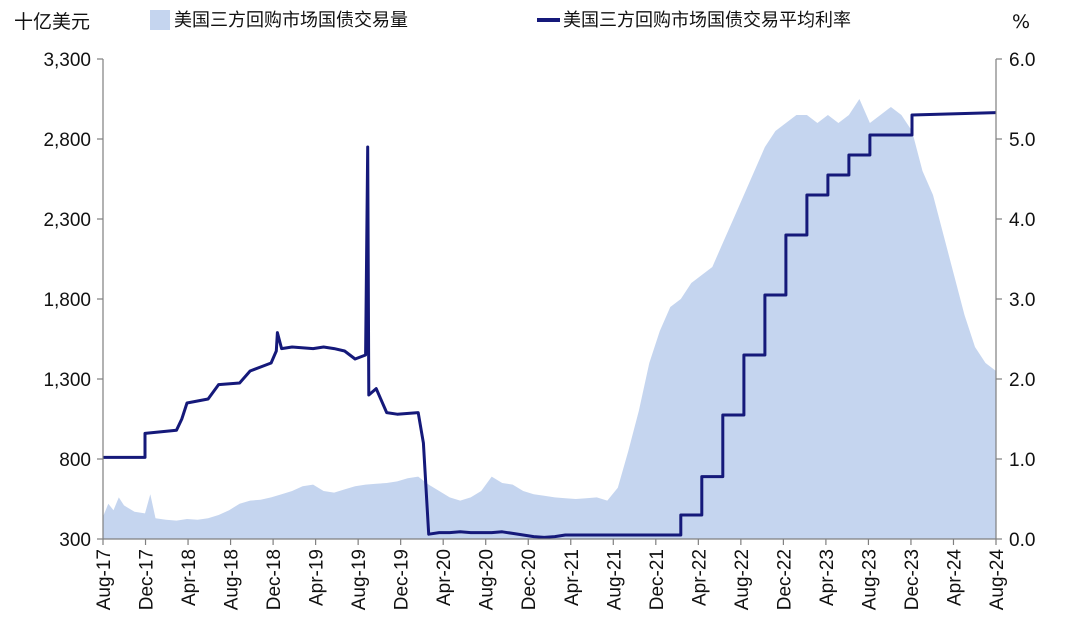  I want to click on right-axis-unit: %, so click(1021, 22).